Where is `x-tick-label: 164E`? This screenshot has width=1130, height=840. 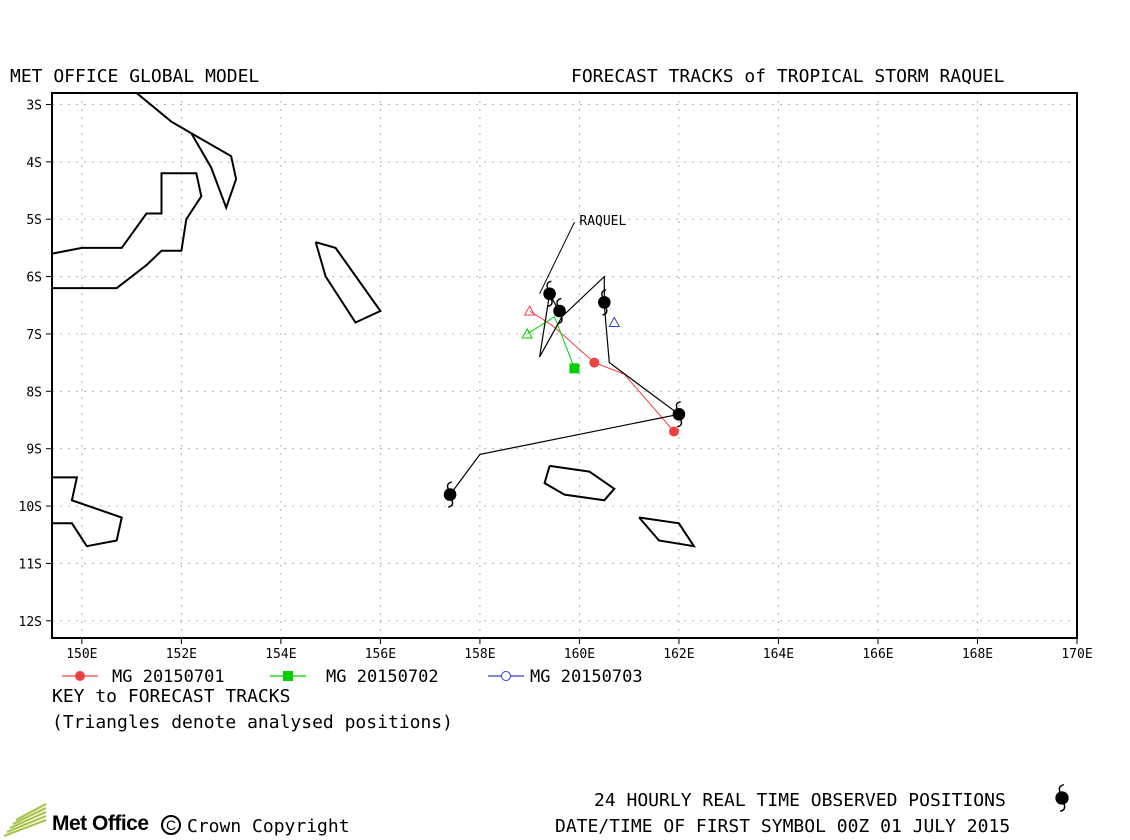 x-tick-label: 164E is located at coordinates (778, 654).